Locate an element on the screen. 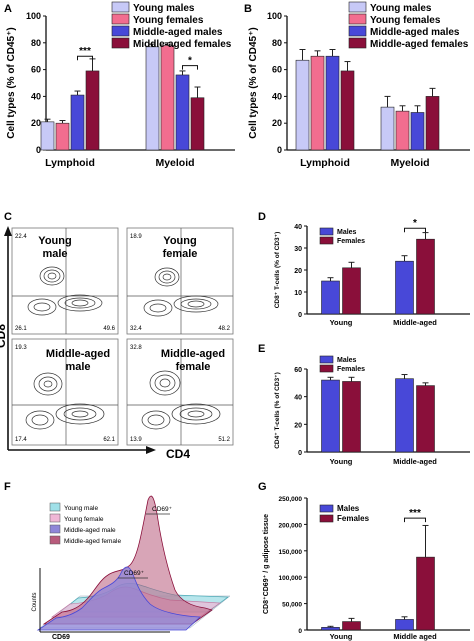 This screenshot has height=641, width=474. panel-label-b: B is located at coordinates (248, 9).